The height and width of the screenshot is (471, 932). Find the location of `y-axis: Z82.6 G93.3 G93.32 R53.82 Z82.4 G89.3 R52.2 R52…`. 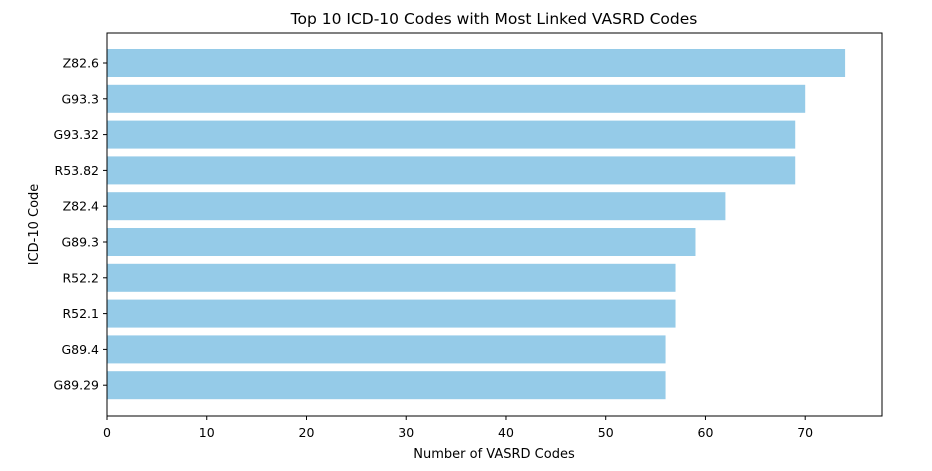

y-axis: Z82.6 G93.3 G93.32 R53.82 Z82.4 G89.3 R52.2 R52… is located at coordinates (80, 224).